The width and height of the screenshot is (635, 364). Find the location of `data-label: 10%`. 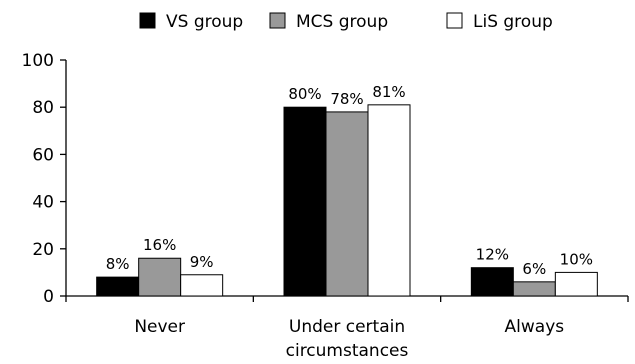

data-label: 10% is located at coordinates (576, 259).